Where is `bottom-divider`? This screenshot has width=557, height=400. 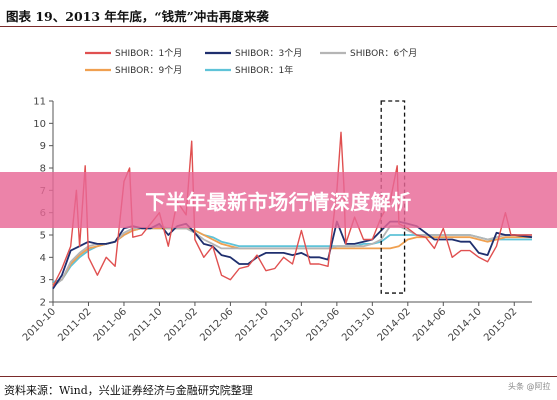 bottom-divider is located at coordinates (278, 376).